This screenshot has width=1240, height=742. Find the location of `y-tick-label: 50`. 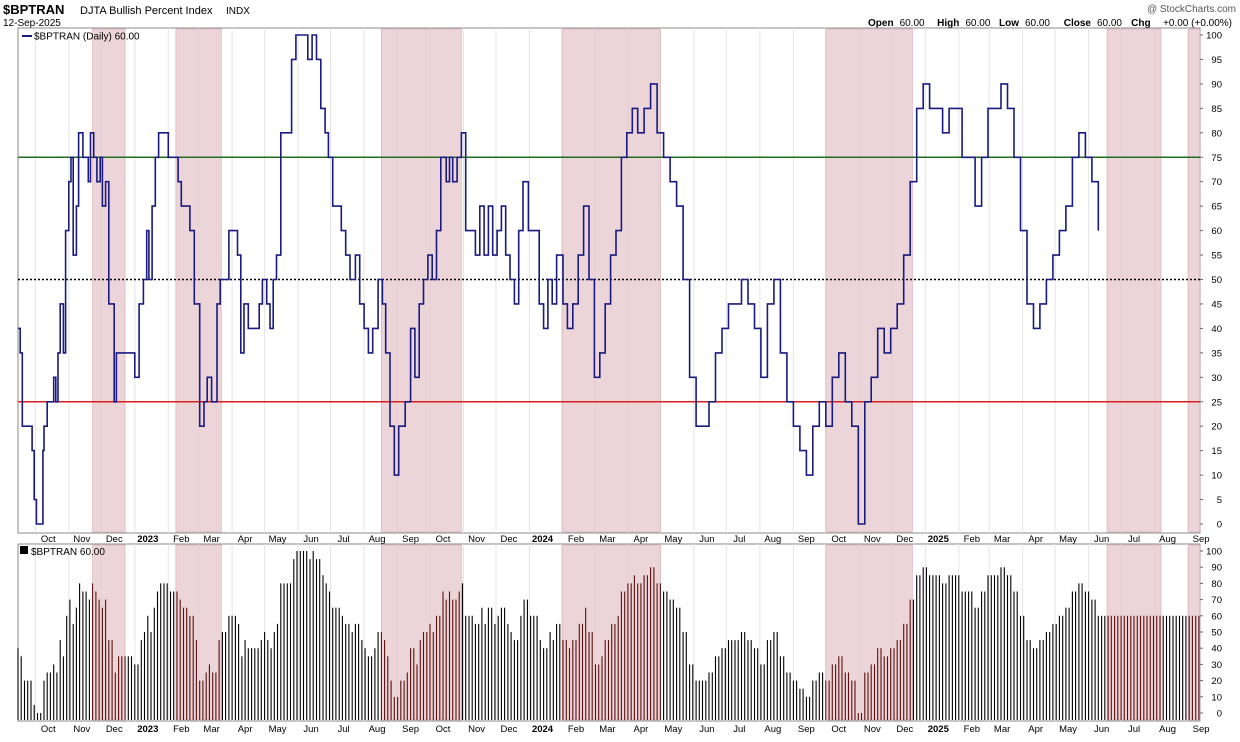

y-tick-label: 50 is located at coordinates (1216, 633).